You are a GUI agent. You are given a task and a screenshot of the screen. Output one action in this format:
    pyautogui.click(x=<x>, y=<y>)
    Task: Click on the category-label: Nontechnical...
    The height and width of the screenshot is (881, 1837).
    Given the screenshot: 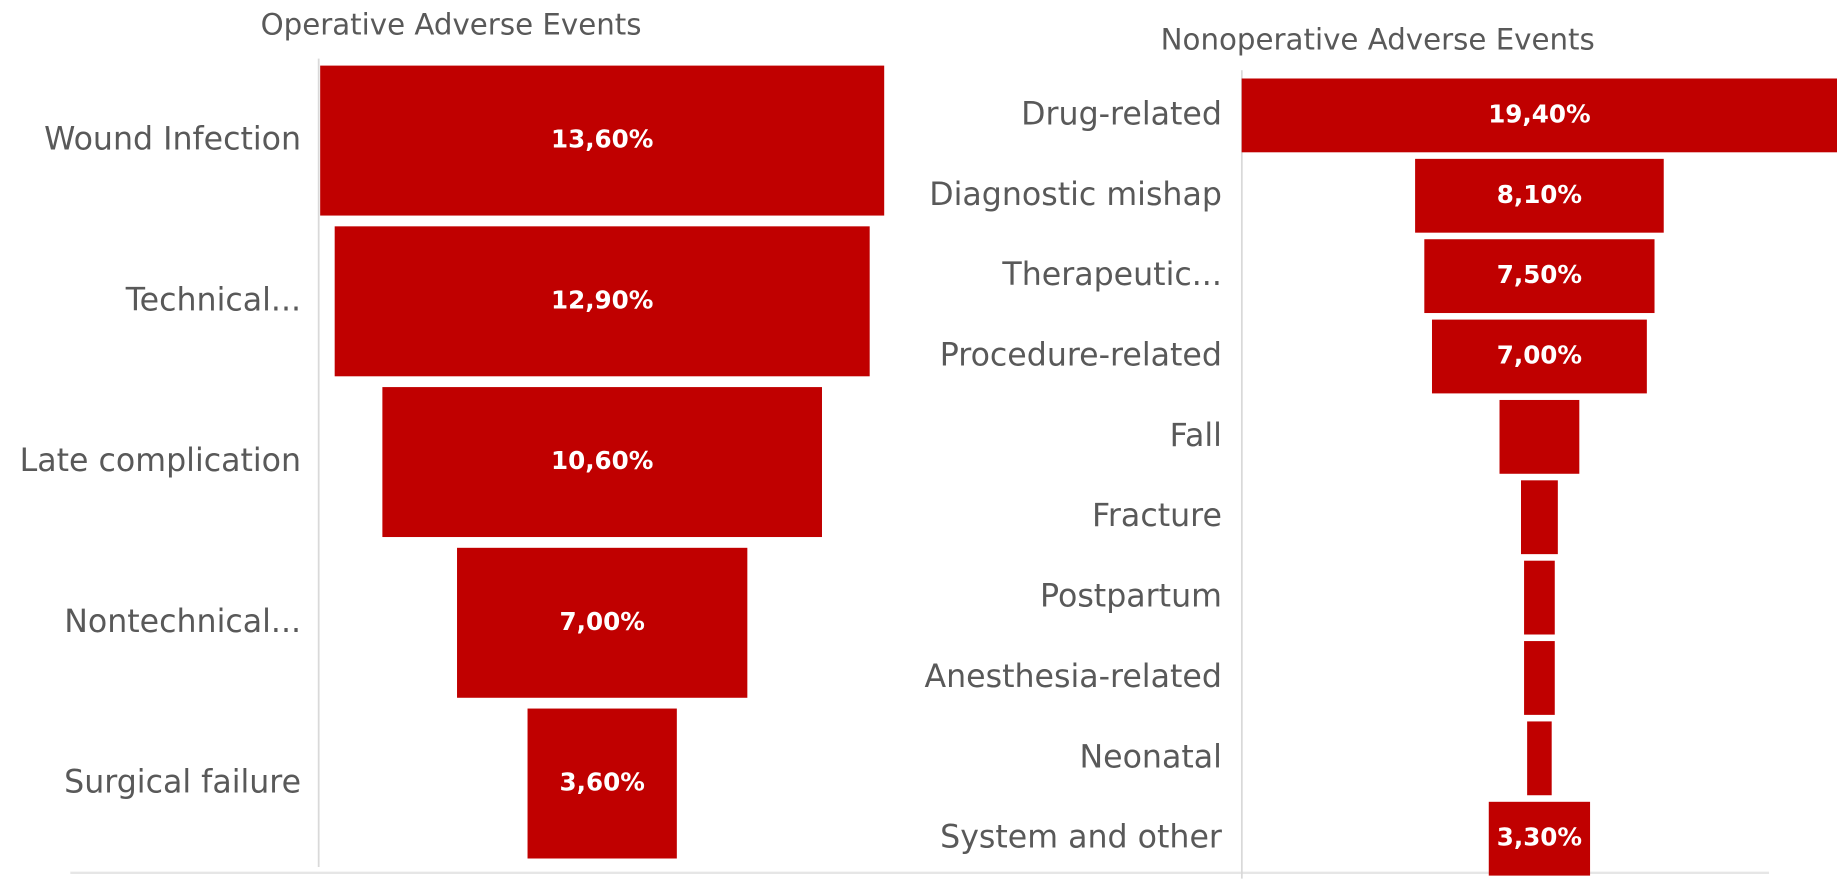 What is the action you would take?
    pyautogui.click(x=182, y=622)
    